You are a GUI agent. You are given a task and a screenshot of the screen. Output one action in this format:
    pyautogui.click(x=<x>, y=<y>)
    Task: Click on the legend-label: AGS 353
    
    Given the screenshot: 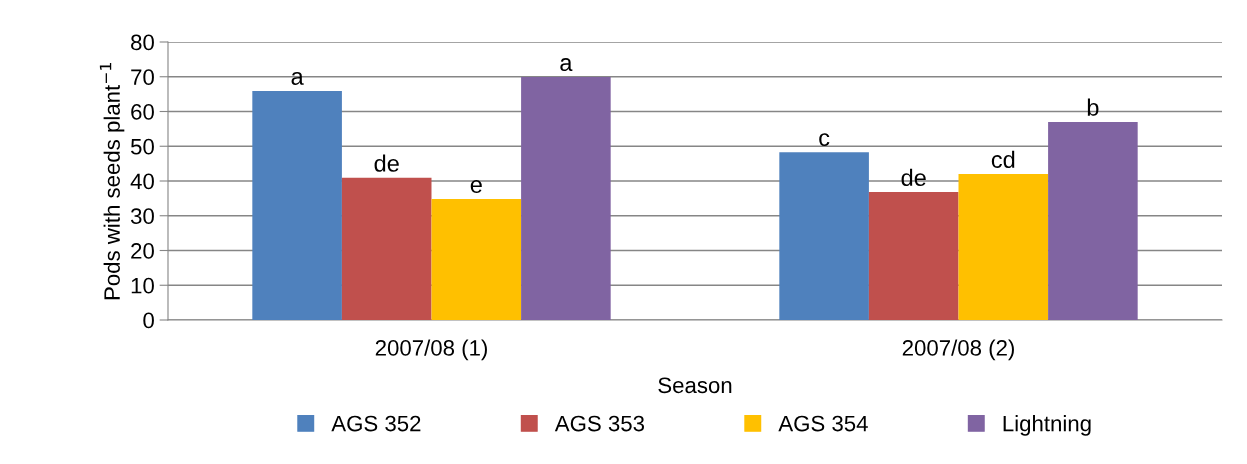 What is the action you would take?
    pyautogui.click(x=599, y=423)
    